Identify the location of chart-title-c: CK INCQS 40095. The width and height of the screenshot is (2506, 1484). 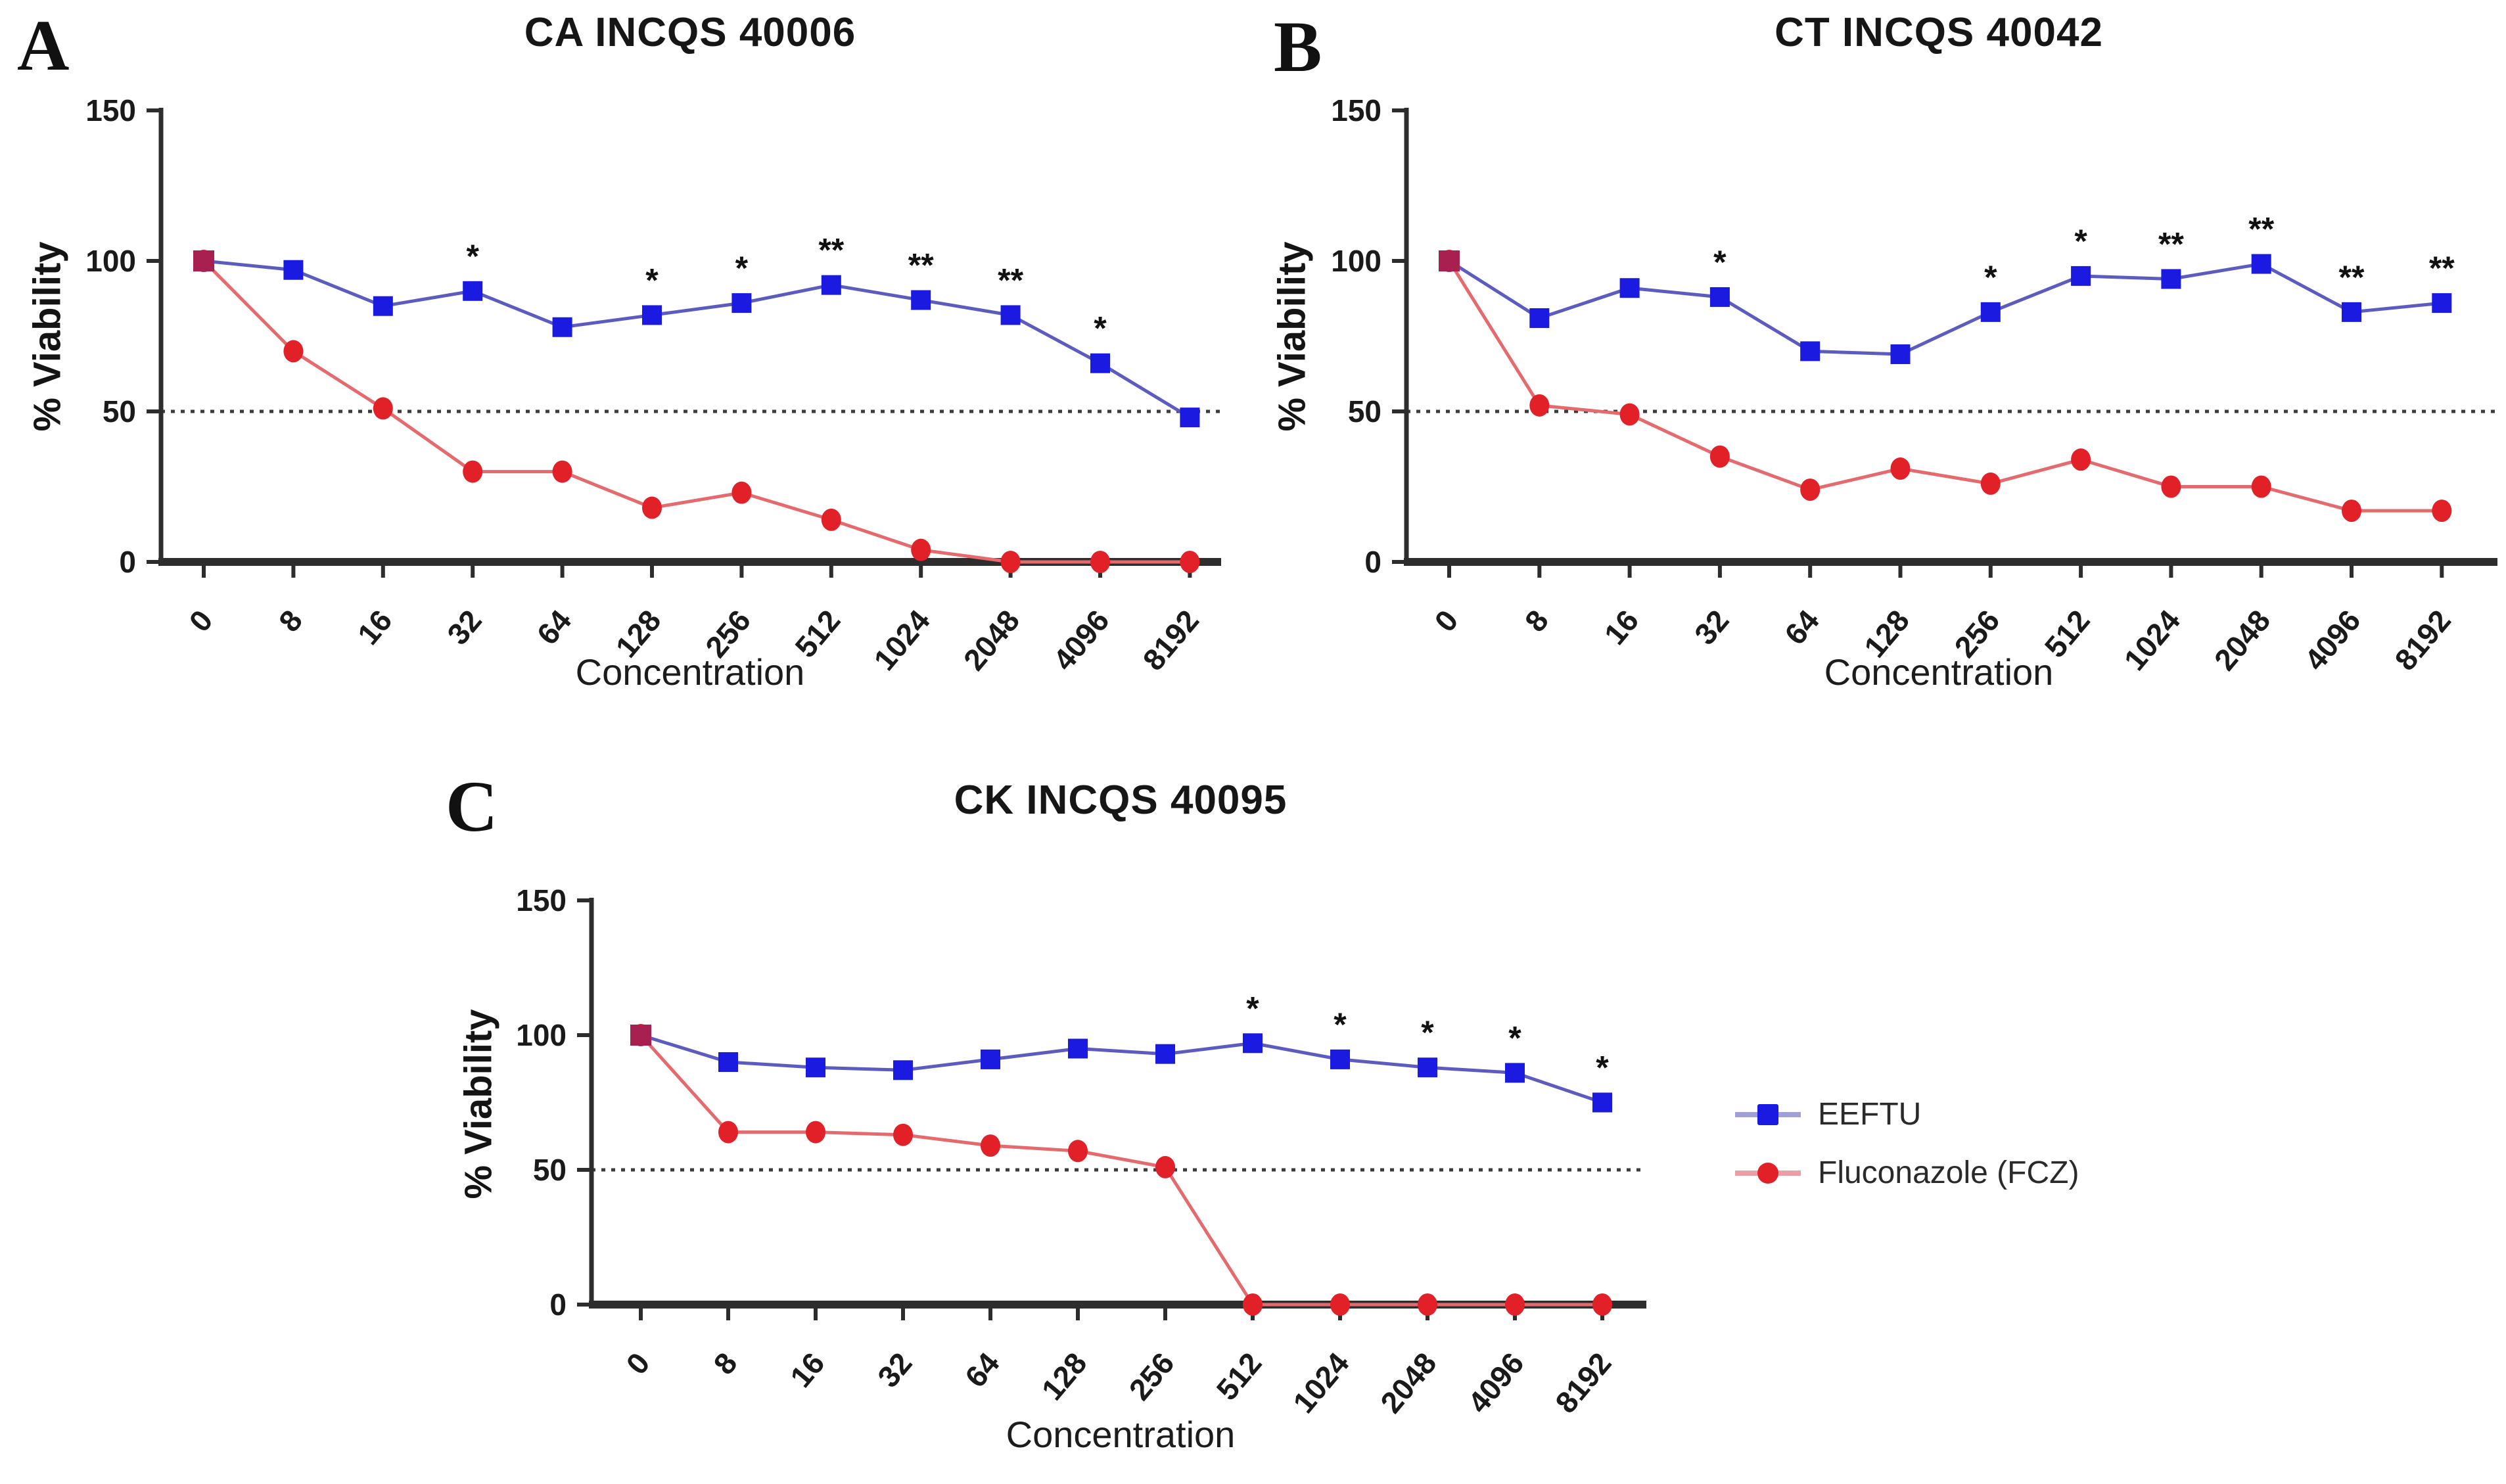
(1121, 800).